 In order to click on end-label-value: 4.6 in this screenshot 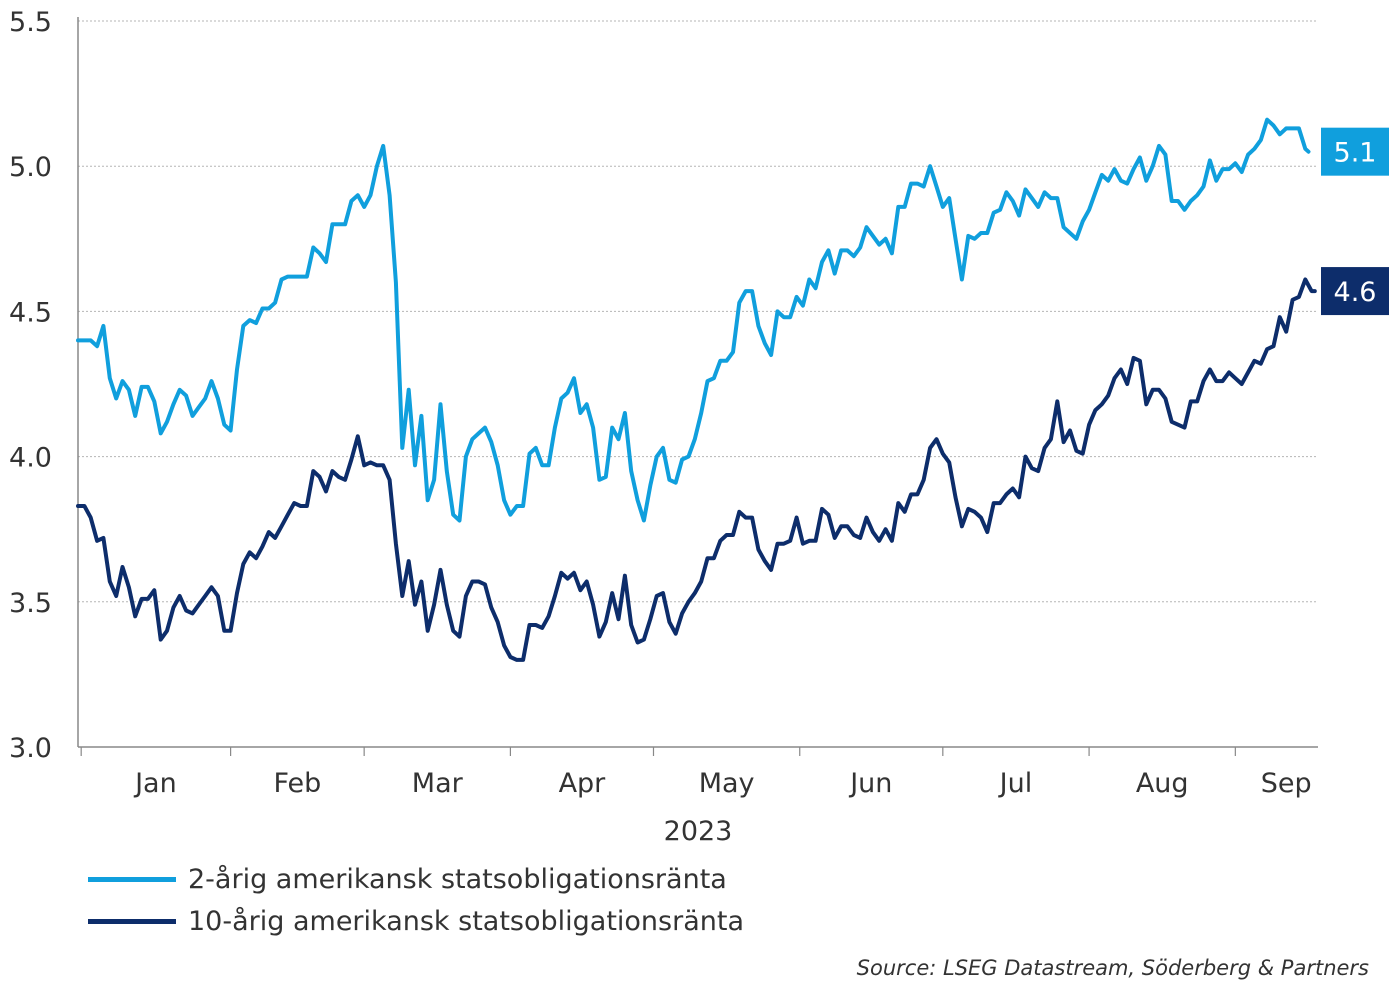, I will do `click(1355, 292)`.